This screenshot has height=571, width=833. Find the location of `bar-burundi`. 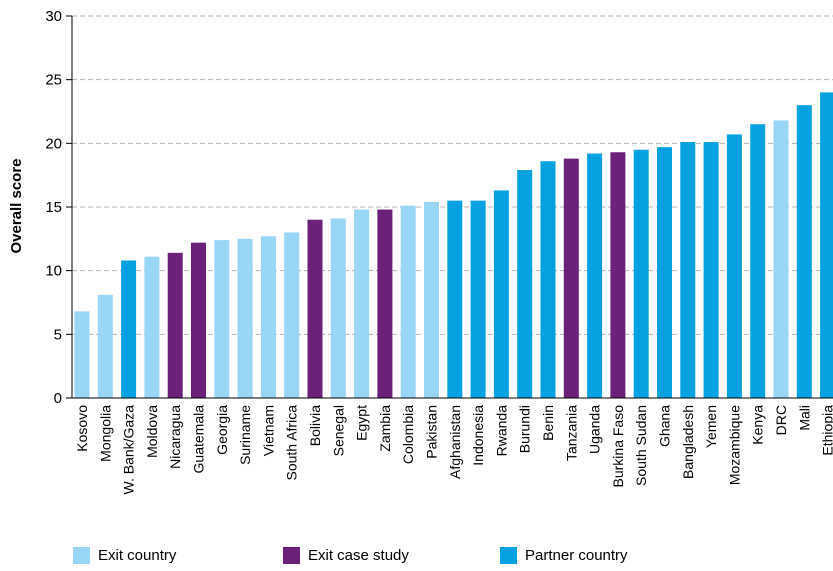

bar-burundi is located at coordinates (525, 284).